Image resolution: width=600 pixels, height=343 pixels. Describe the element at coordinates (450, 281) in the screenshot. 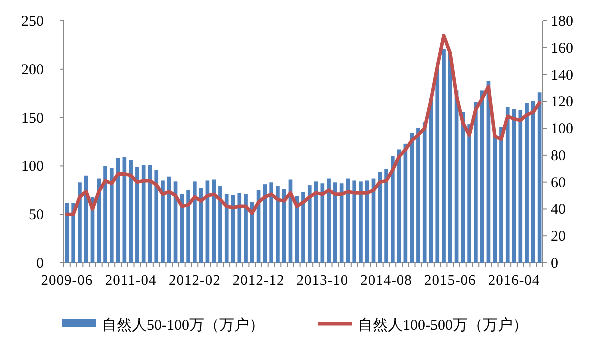

I see `x-tick-label: 2015-06` at that location.